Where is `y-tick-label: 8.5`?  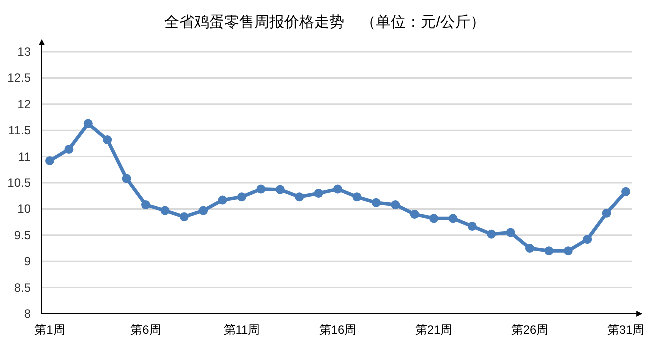
y-tick-label: 8.5 is located at coordinates (23, 287).